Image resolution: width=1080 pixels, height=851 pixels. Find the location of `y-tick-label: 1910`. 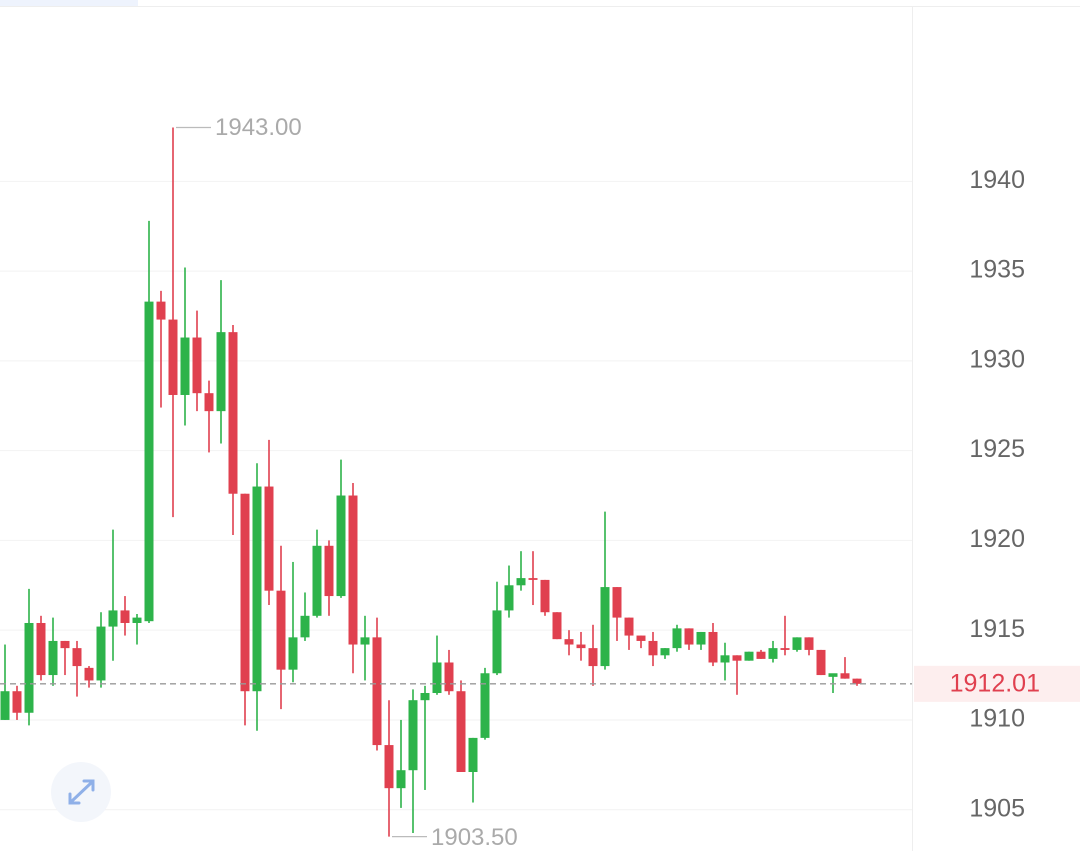

y-tick-label: 1910 is located at coordinates (997, 719).